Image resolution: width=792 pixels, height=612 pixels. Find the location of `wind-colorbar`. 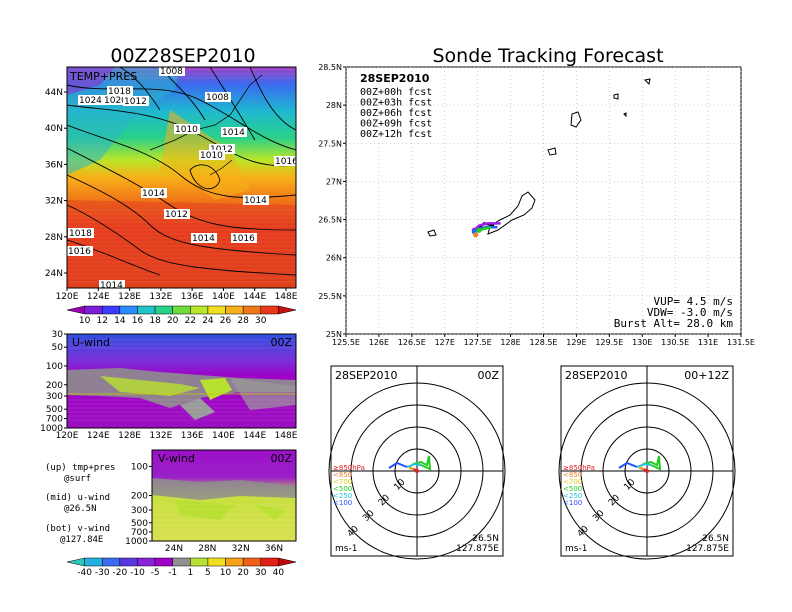

wind-colorbar is located at coordinates (181, 562).